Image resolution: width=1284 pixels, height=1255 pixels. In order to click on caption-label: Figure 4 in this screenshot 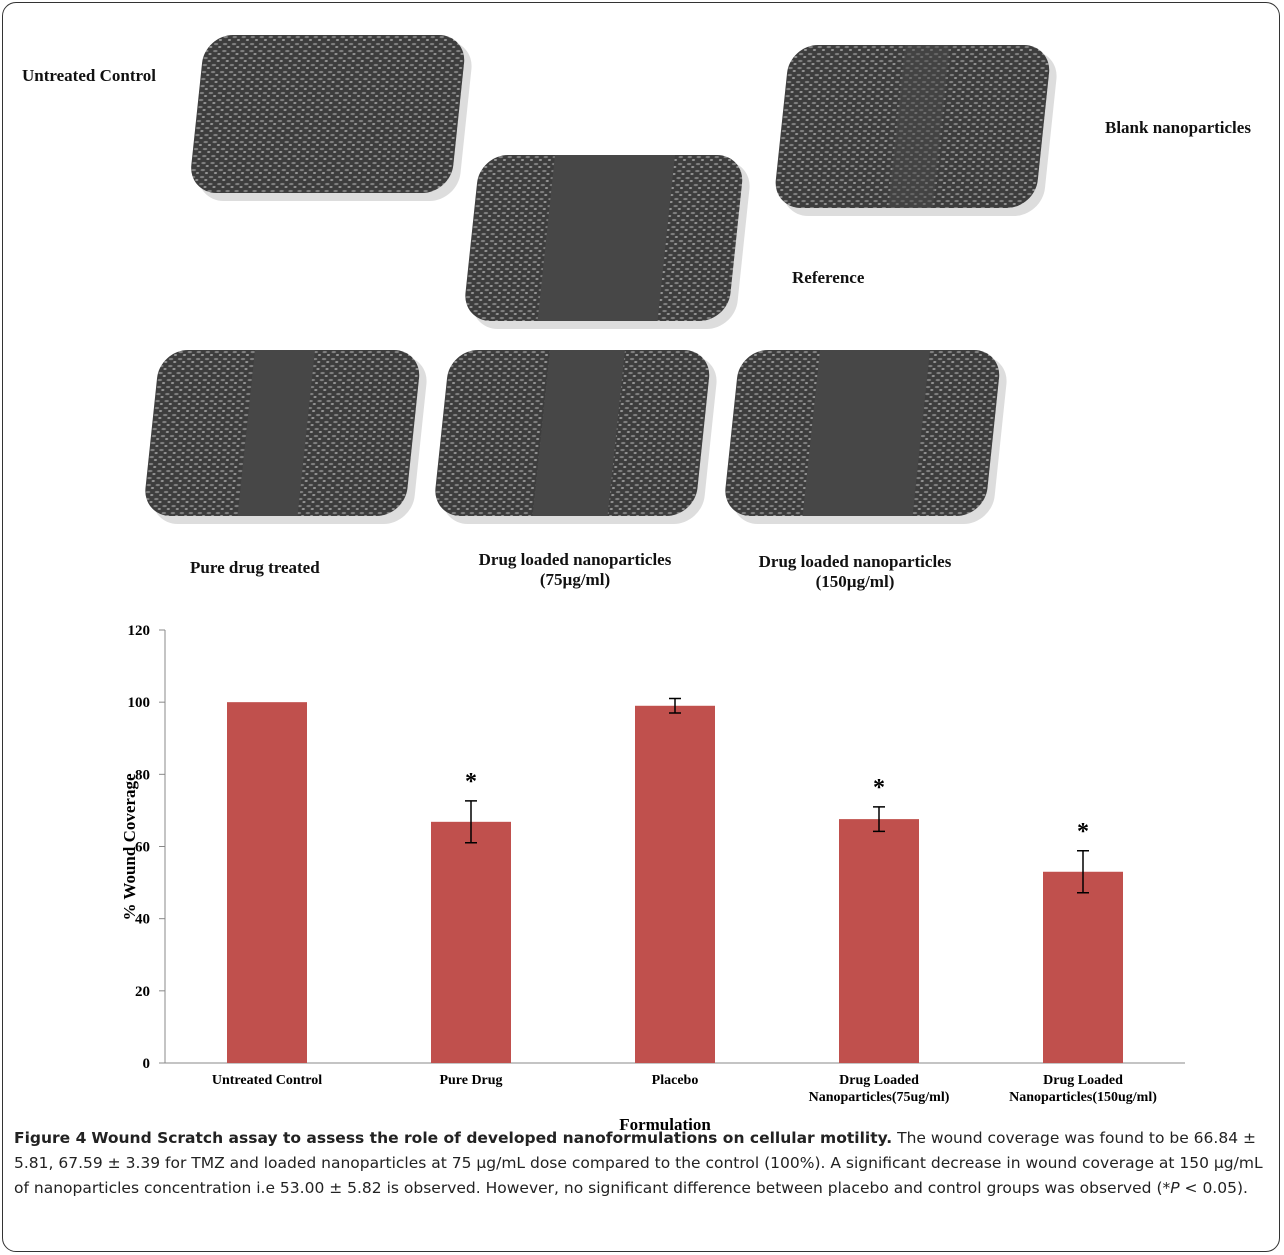, I will do `click(50, 1138)`.